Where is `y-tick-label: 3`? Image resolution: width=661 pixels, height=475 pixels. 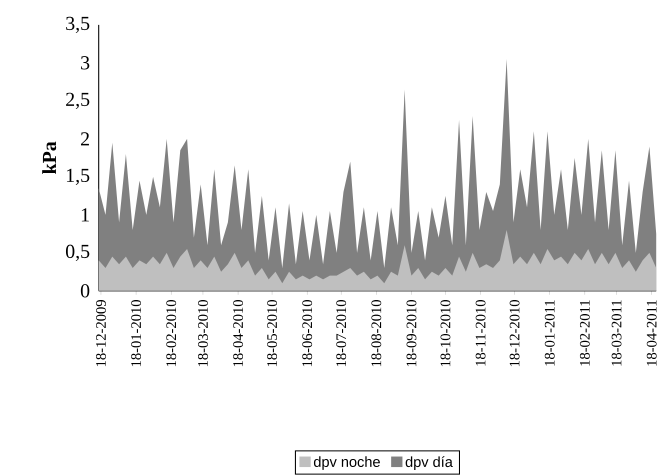
y-tick-label: 3 is located at coordinates (85, 63).